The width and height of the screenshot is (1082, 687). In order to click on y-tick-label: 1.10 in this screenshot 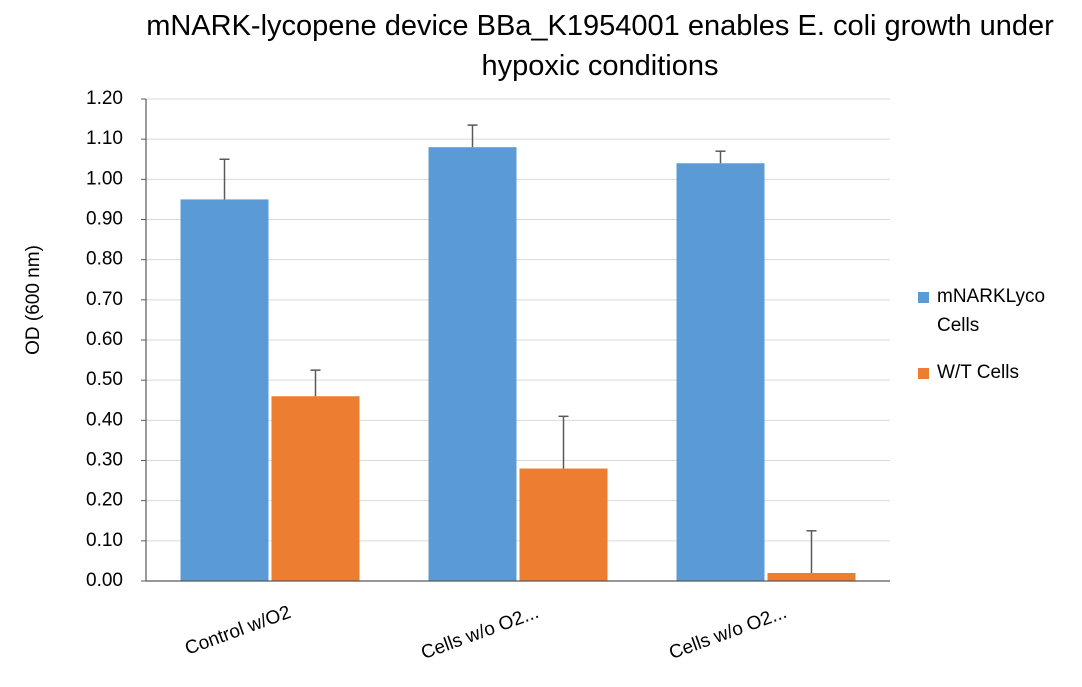, I will do `click(104, 138)`.